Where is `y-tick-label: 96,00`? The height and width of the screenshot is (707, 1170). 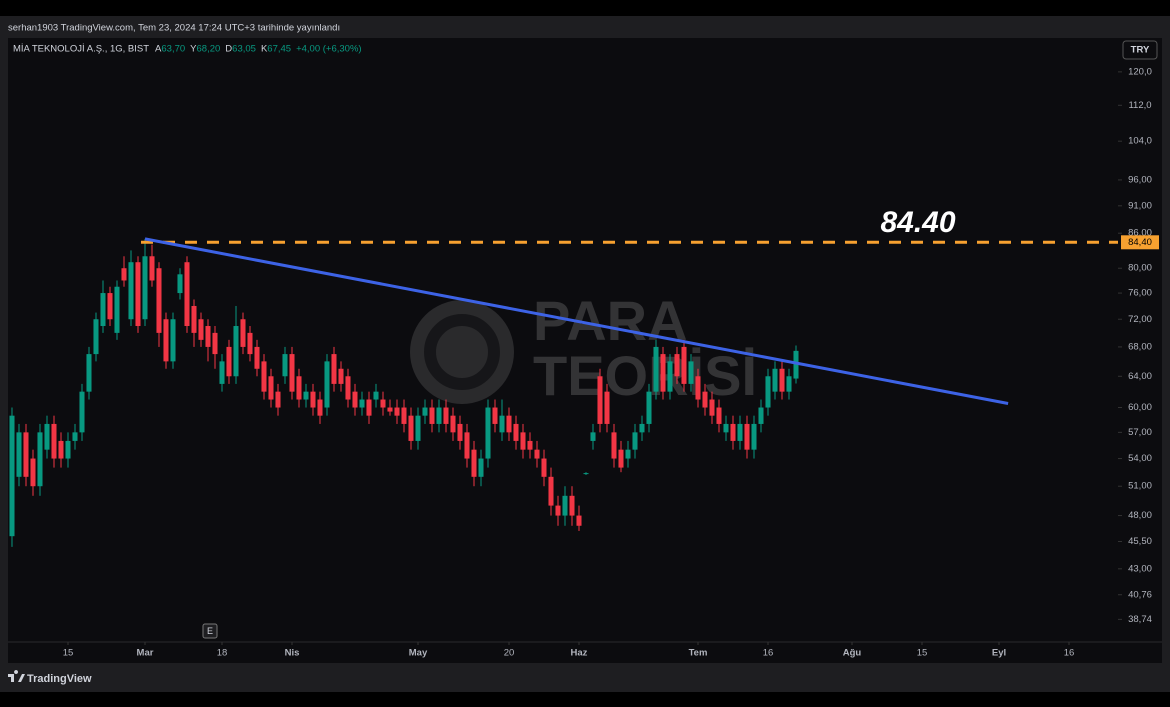 y-tick-label: 96,00 is located at coordinates (1140, 179).